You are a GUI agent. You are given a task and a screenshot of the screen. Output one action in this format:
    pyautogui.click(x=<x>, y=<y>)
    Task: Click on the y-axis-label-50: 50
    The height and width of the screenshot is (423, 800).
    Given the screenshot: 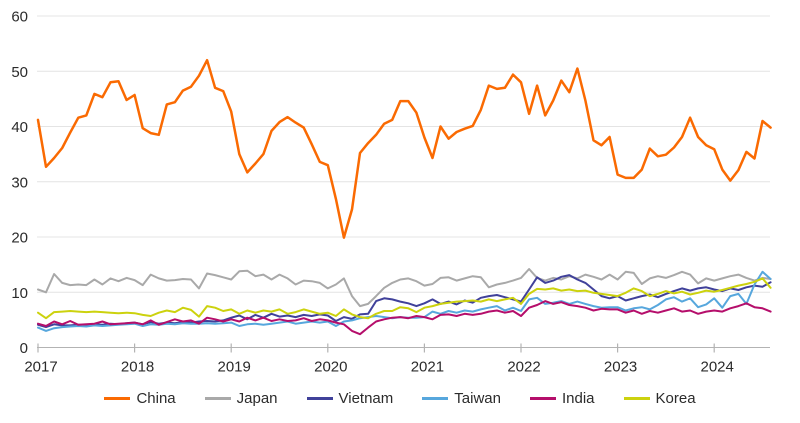 What is the action you would take?
    pyautogui.click(x=19, y=72)
    